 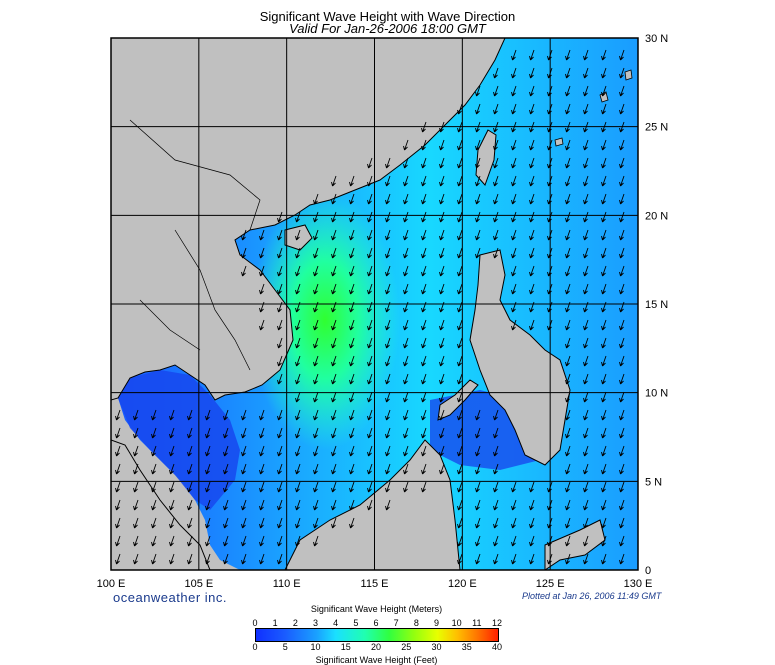 I want to click on longitude-label: 115 E, so click(x=375, y=584).